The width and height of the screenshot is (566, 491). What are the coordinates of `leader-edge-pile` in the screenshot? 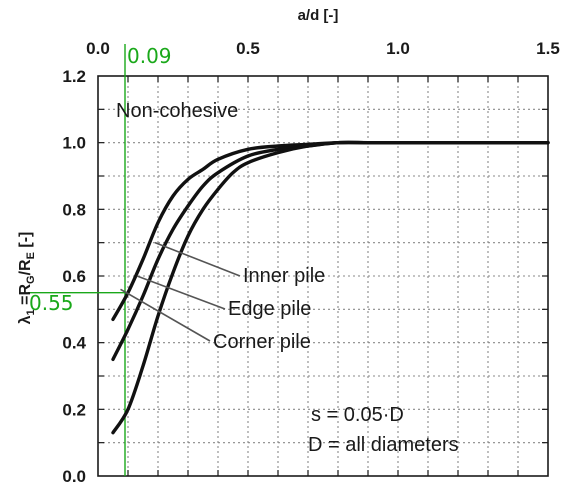 It's located at (181, 292).